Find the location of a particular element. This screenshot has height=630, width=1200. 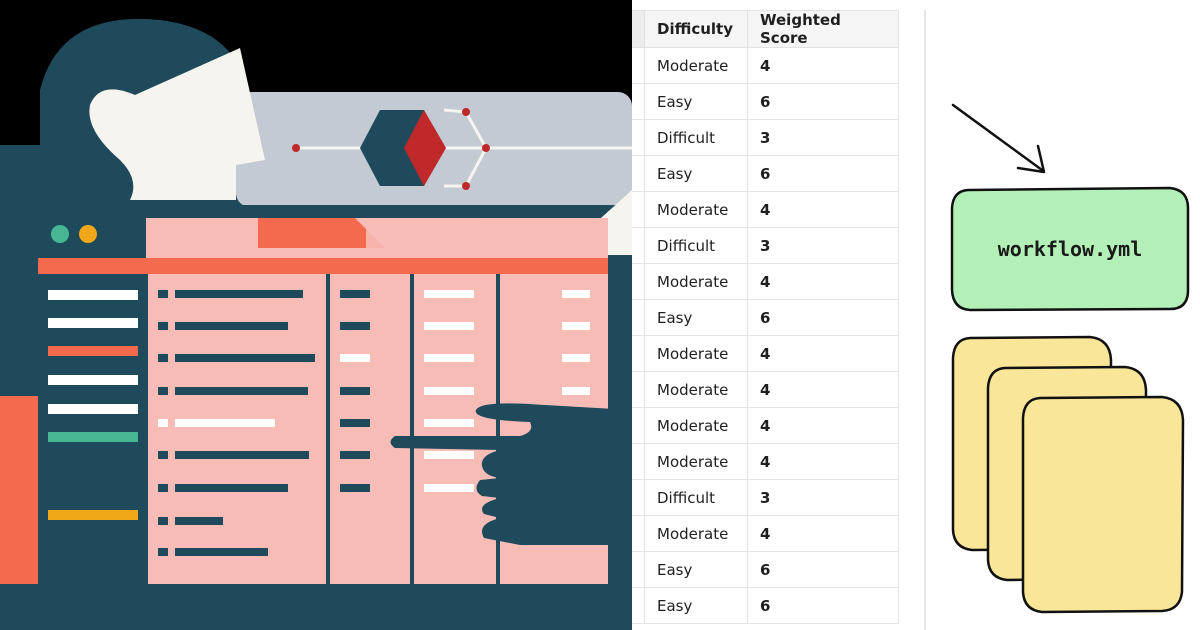

workflow-box is located at coordinates (1070, 249).